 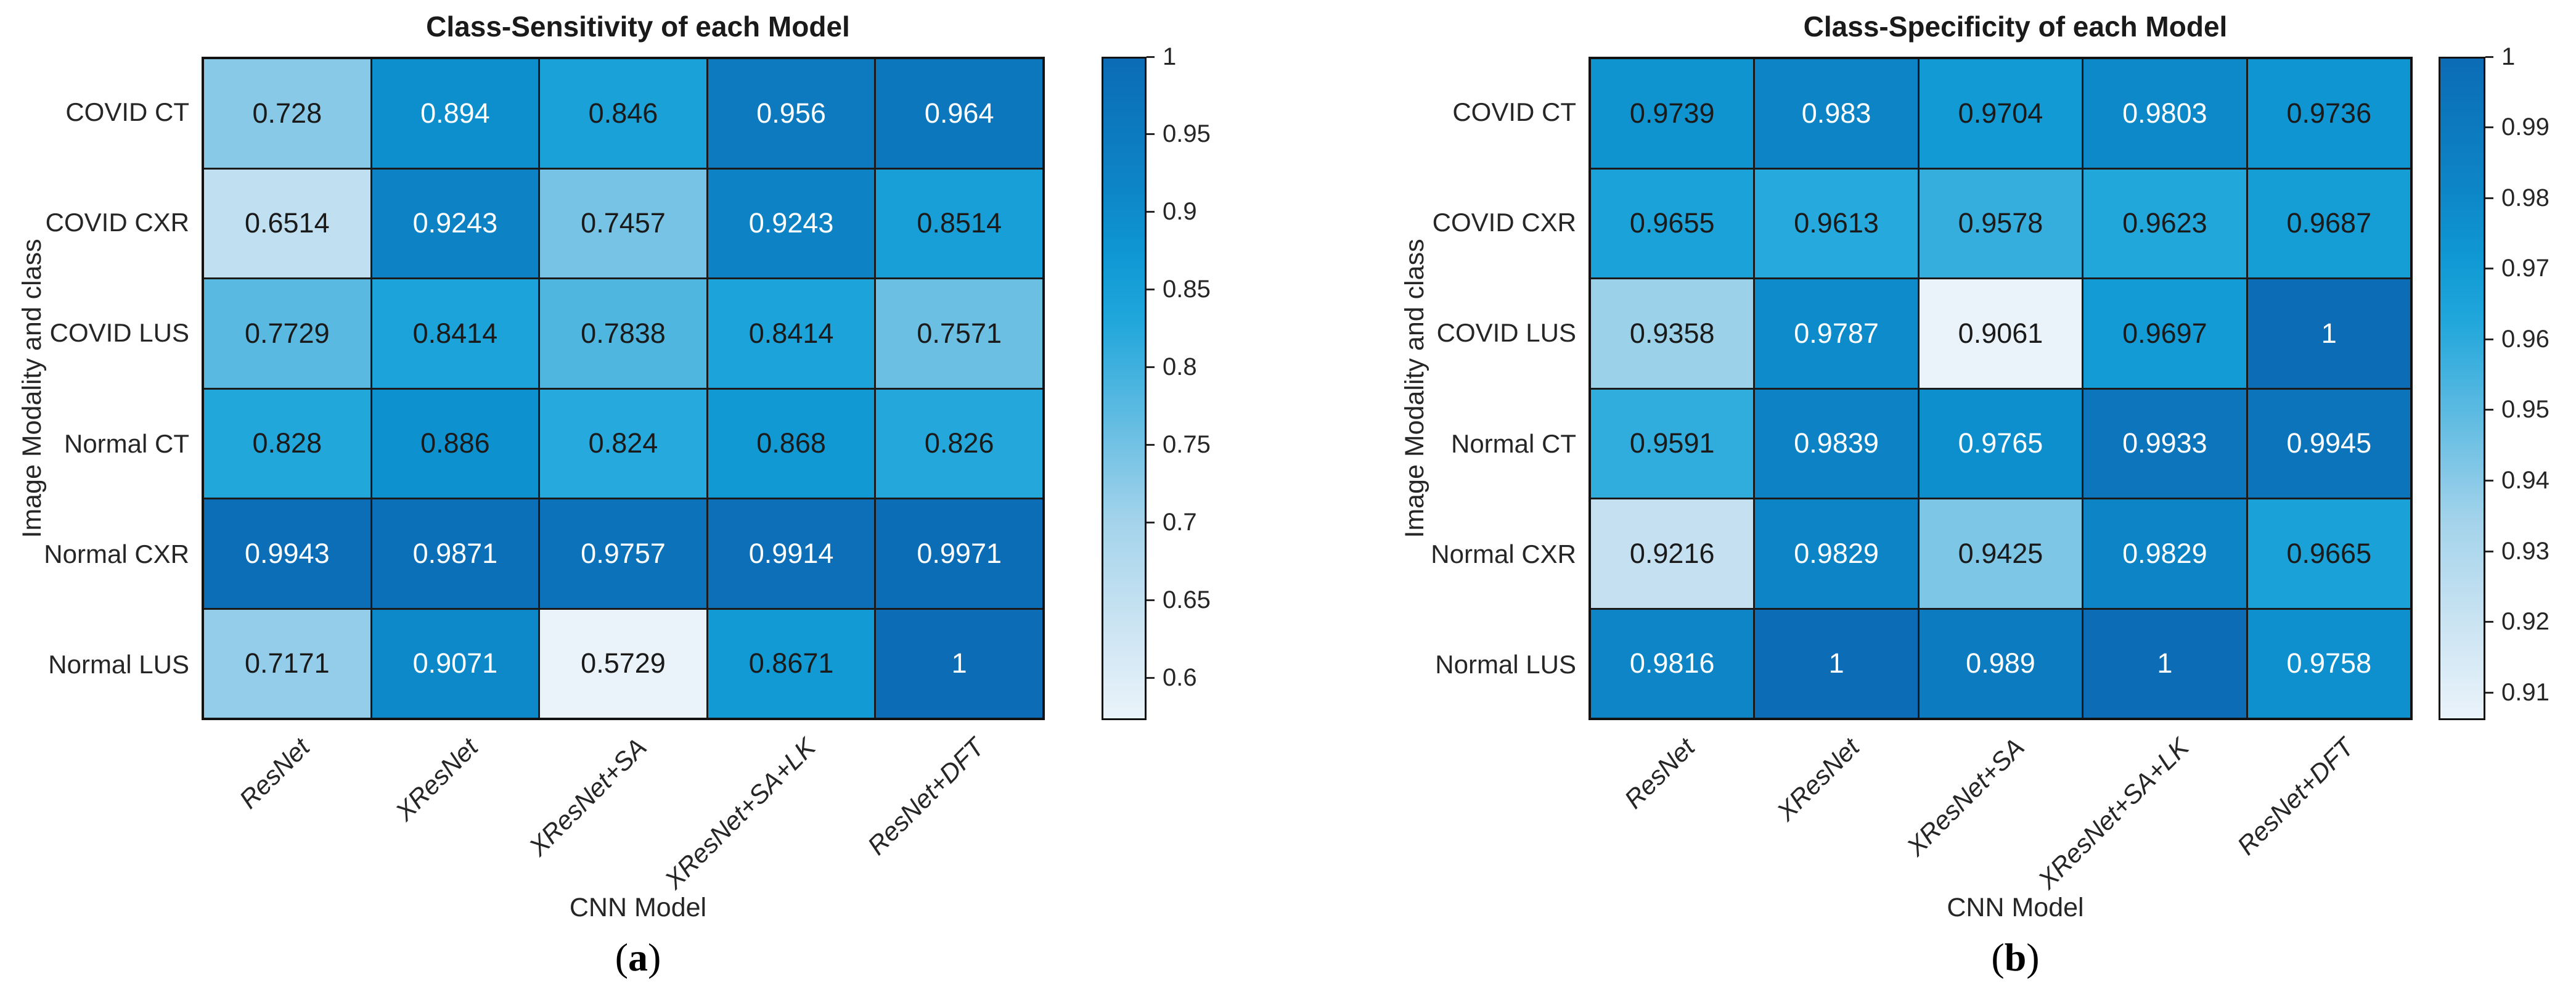 I want to click on heatmap-cell: 0.9425, so click(x=2000, y=553).